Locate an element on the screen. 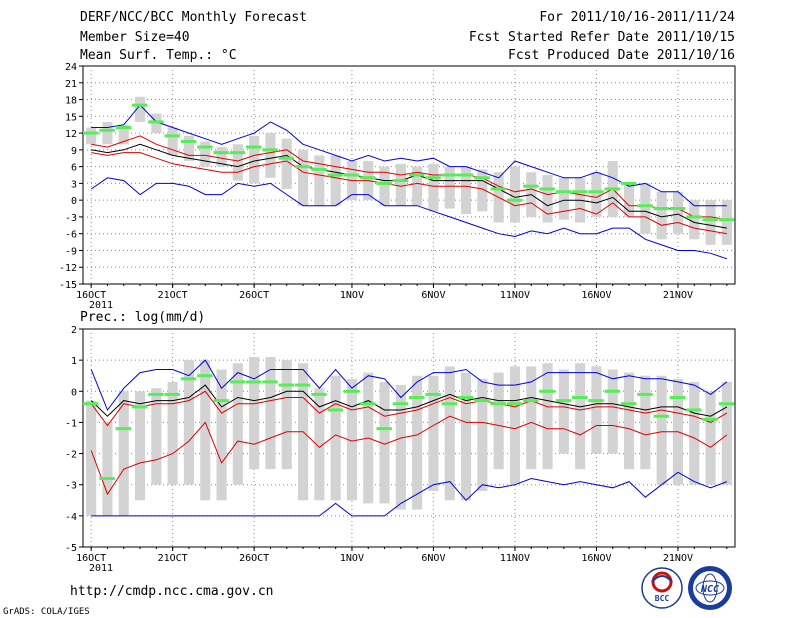 This screenshot has height=618, width=800. grads-credit: GrADS: COLA/IGES is located at coordinates (46, 612).